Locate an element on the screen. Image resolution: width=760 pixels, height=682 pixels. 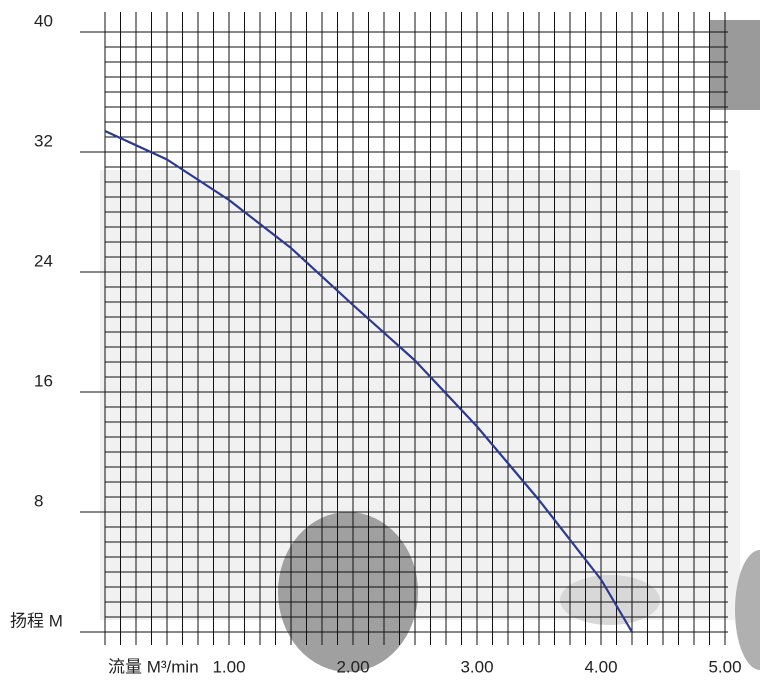
x-tick-label: 3.00 is located at coordinates (476, 666).